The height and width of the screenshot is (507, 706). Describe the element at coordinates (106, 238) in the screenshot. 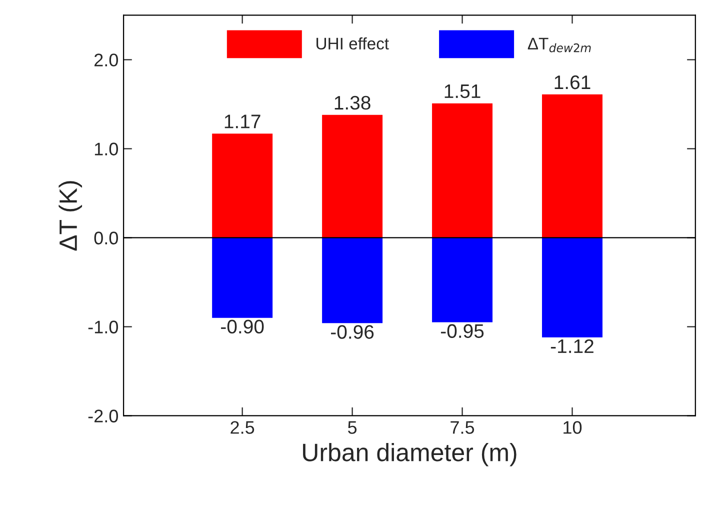

I see `y-tick-label: 0.0` at that location.